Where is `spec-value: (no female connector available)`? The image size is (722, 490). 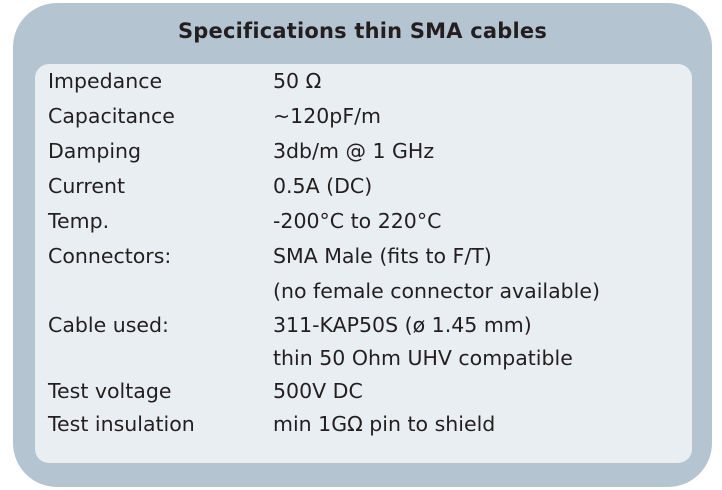
spec-value: (no female connector available) is located at coordinates (436, 291).